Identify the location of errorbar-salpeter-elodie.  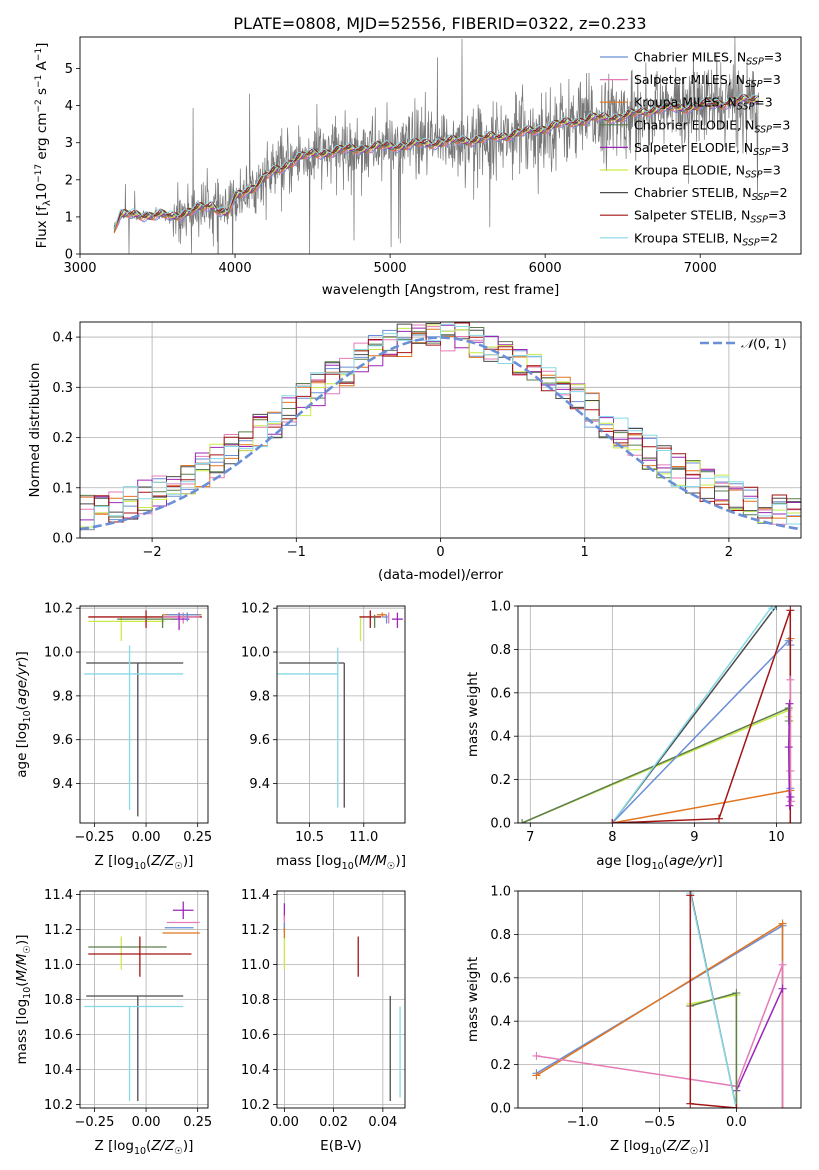
(397, 620).